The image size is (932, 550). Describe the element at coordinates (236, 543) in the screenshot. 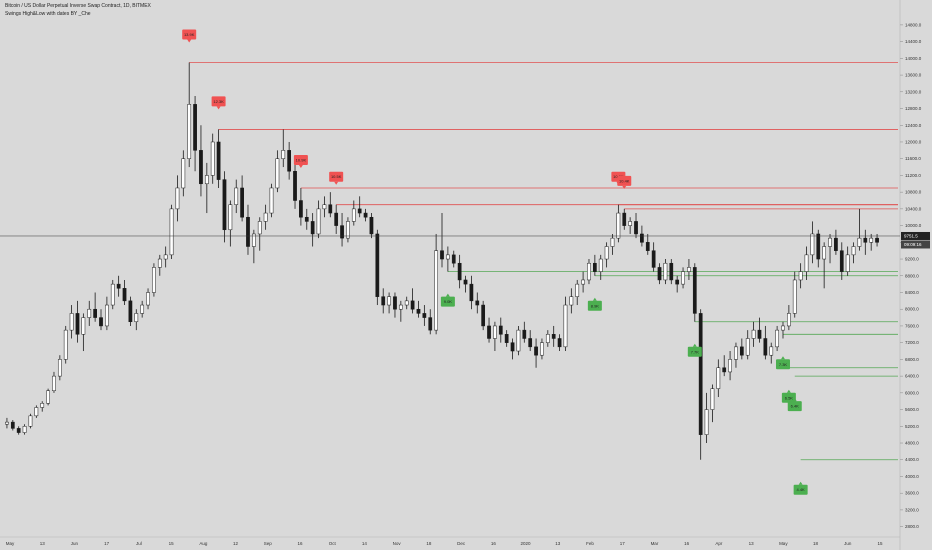

I see `time-tick-label: 12` at that location.